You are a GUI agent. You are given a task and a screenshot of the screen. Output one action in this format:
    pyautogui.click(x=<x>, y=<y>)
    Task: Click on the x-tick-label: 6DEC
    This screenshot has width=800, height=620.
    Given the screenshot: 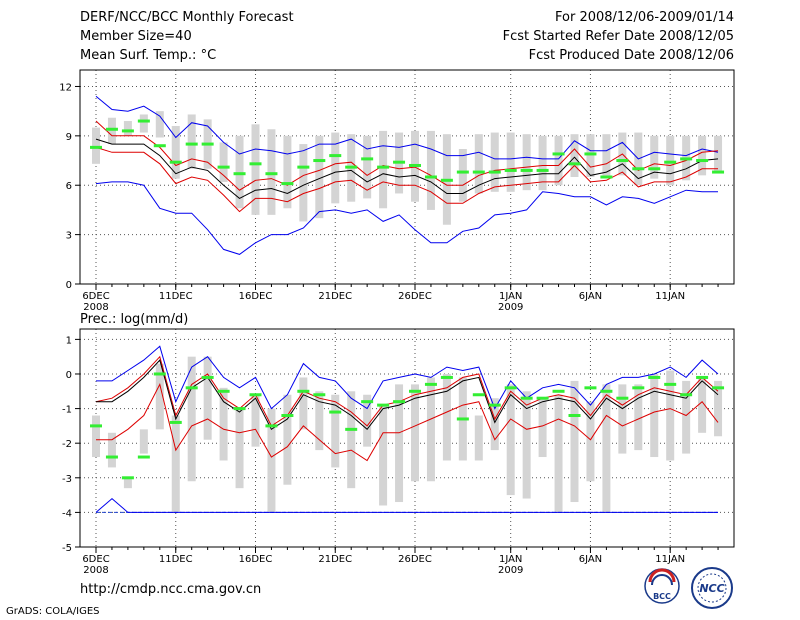 What is the action you would take?
    pyautogui.click(x=95, y=296)
    